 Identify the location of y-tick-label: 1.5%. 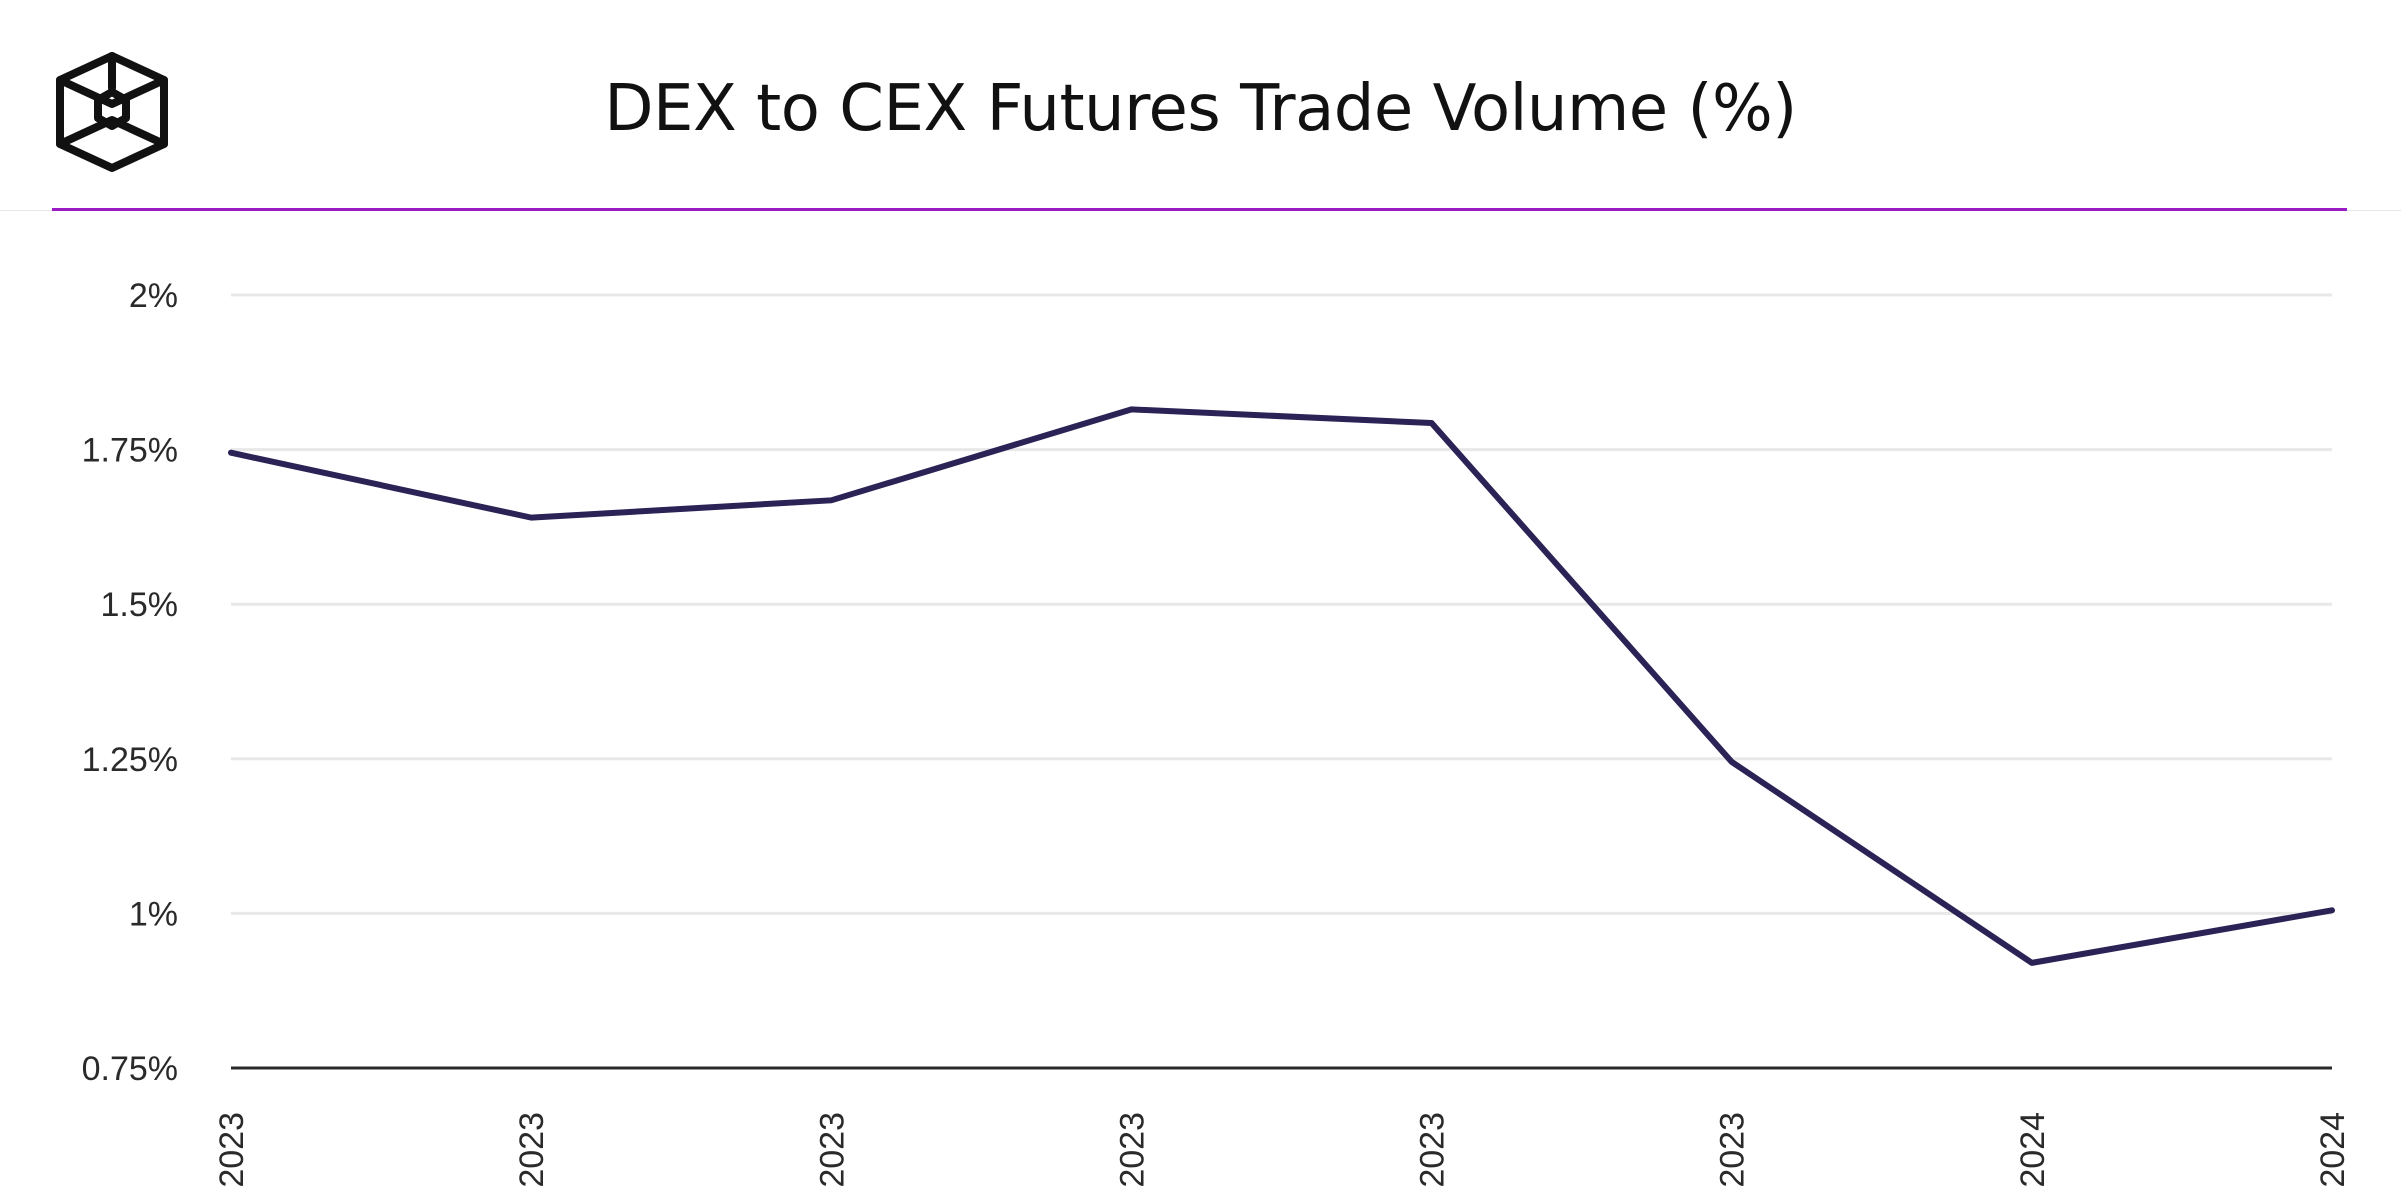
(140, 605).